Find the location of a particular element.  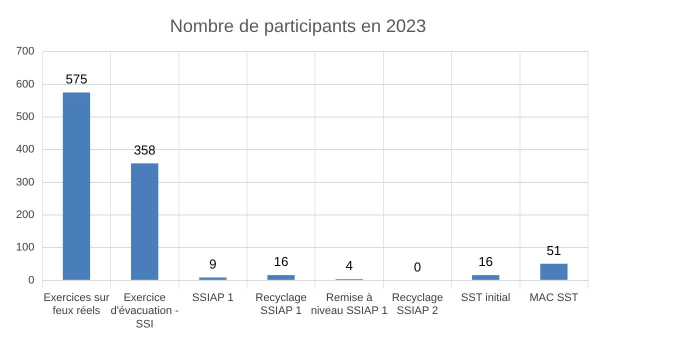

data-label: 575 is located at coordinates (77, 79).